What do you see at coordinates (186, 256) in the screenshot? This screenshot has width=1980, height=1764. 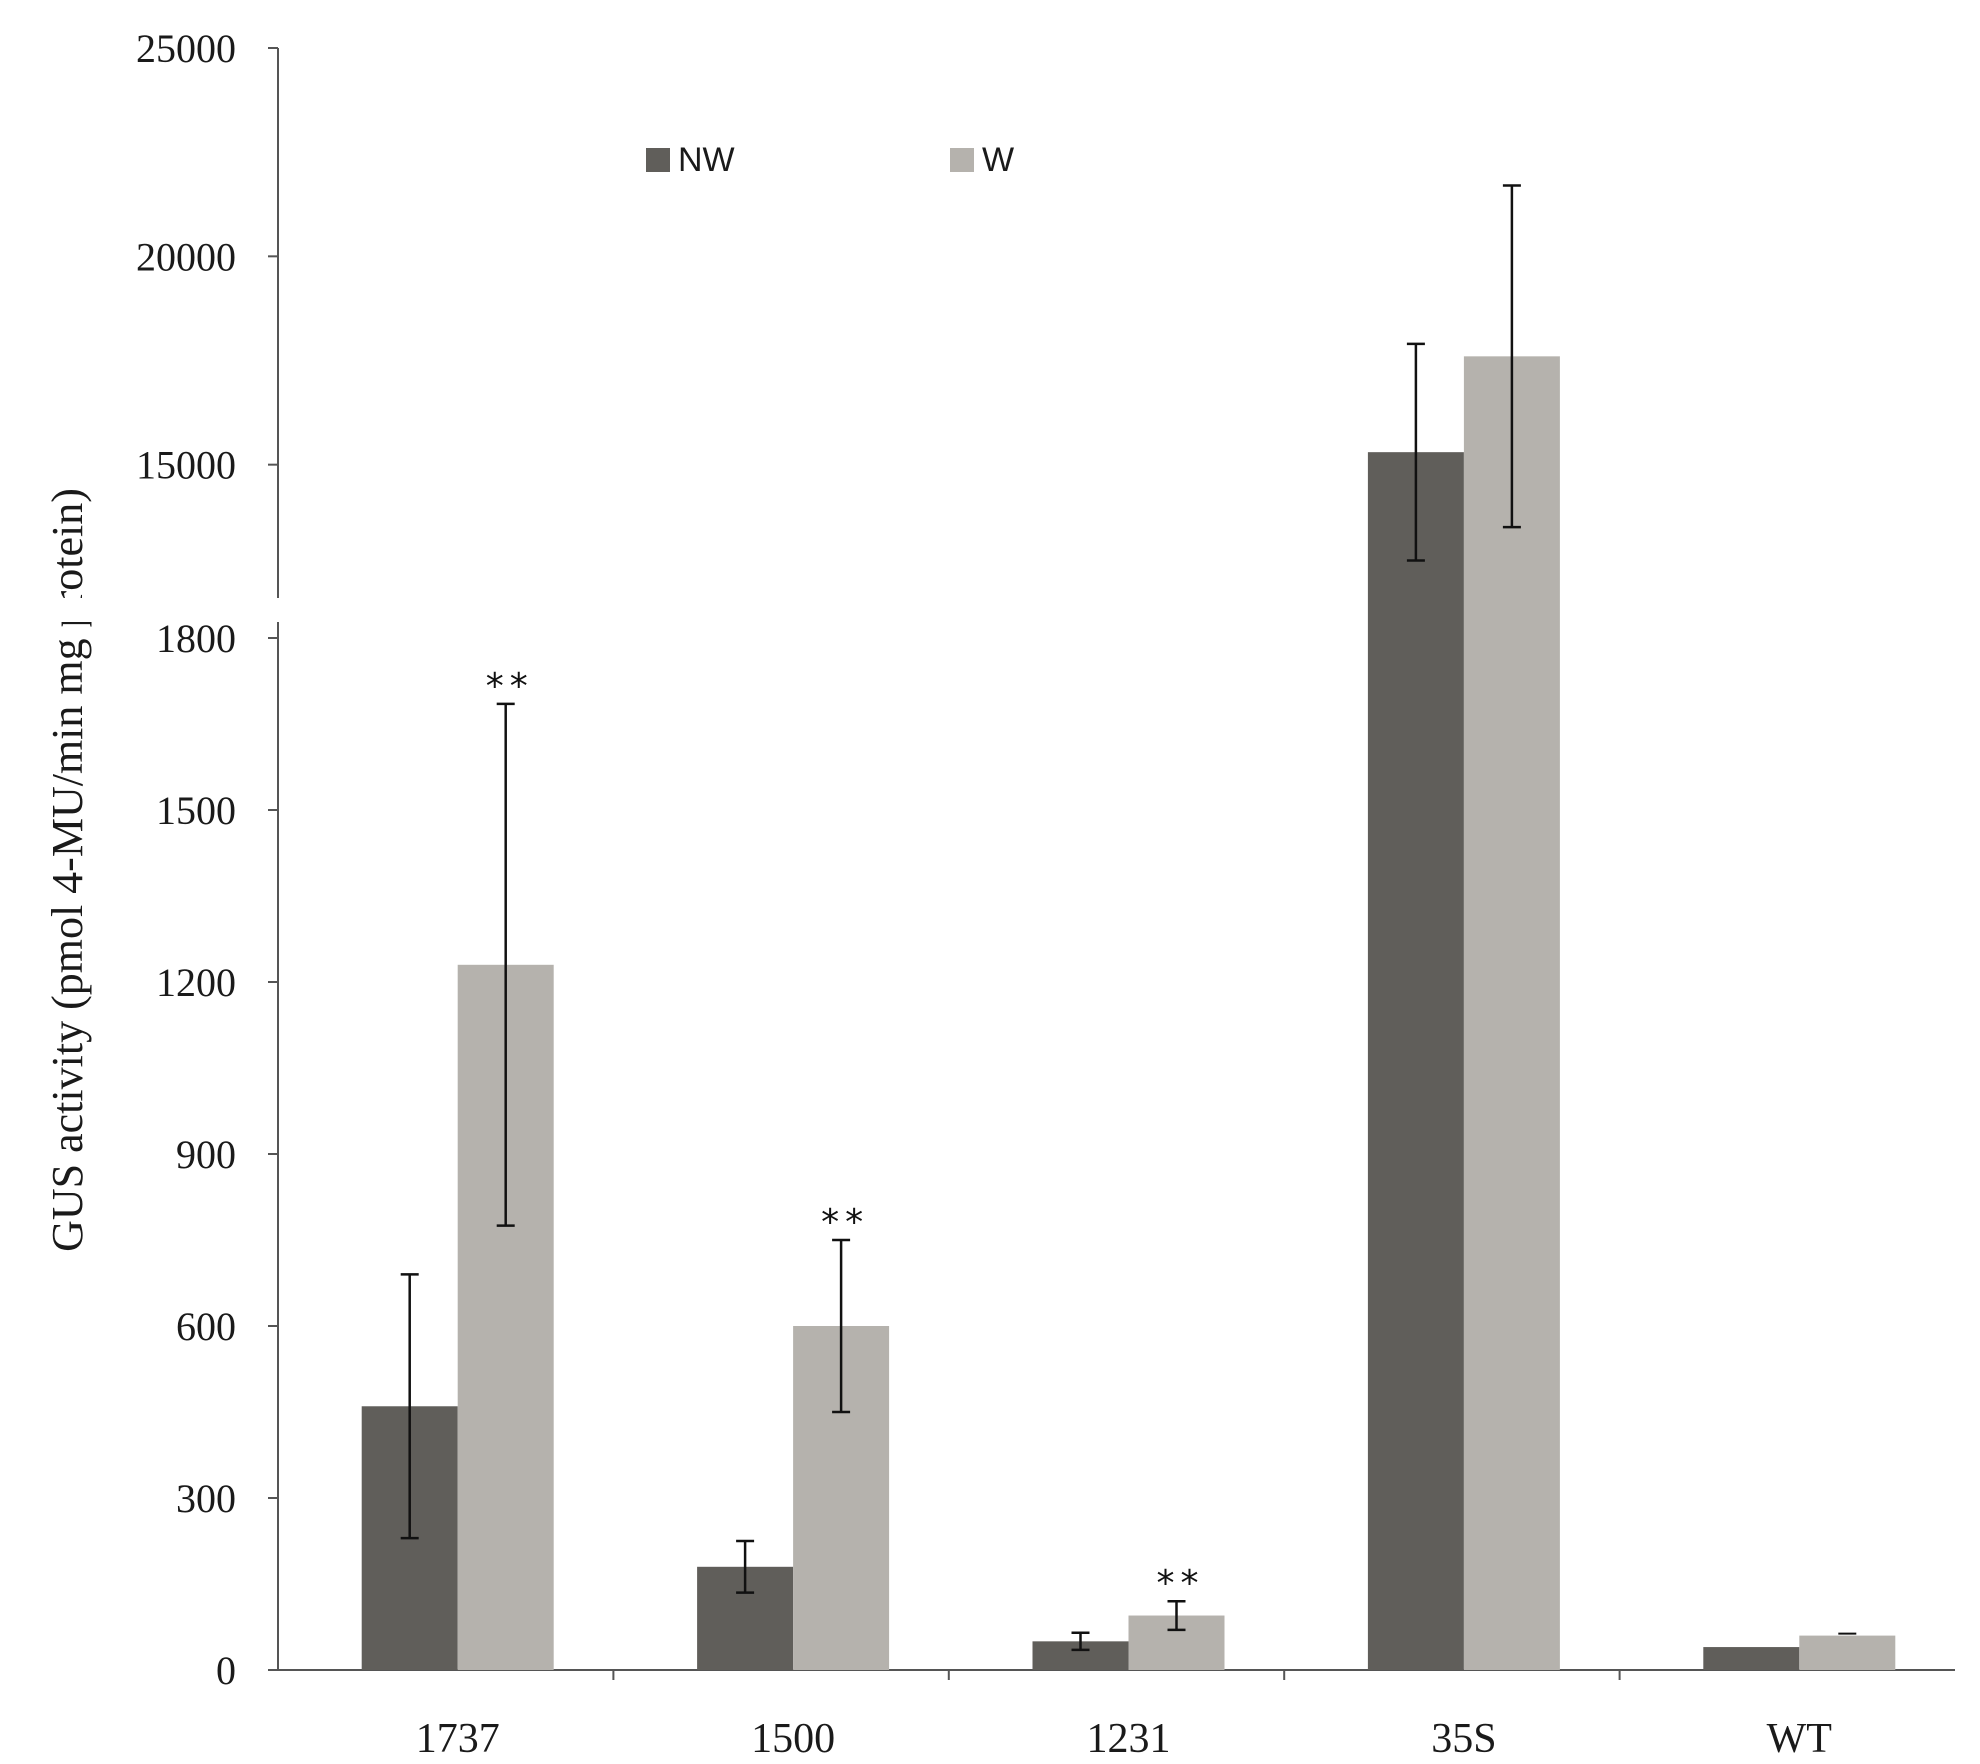 I see `y-tick-label: 20000` at bounding box center [186, 256].